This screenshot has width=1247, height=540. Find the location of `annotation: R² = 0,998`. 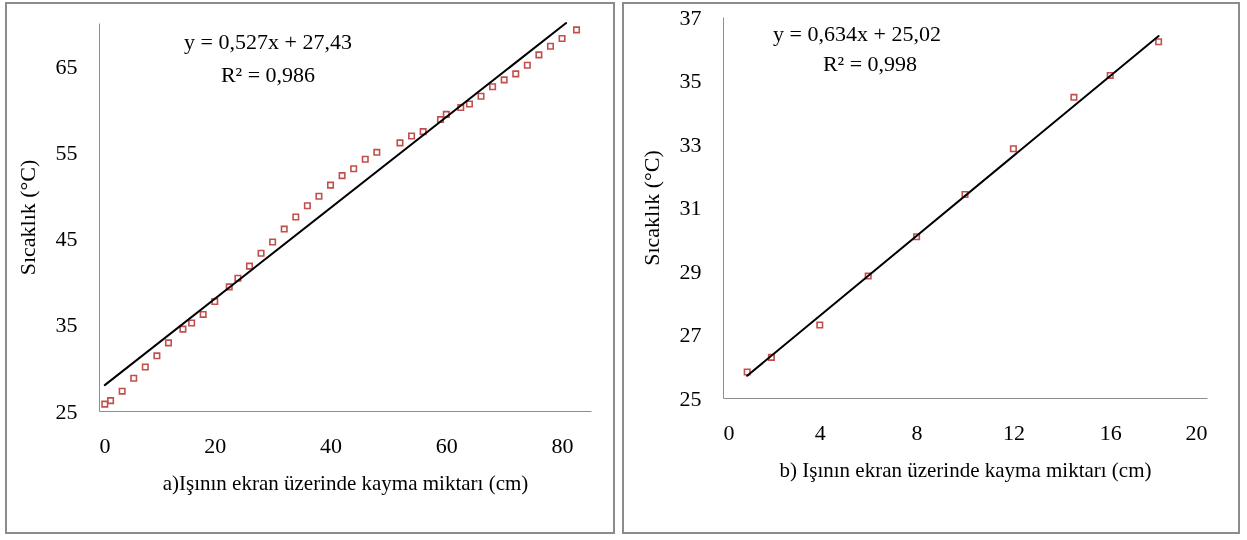

annotation: R² = 0,998 is located at coordinates (870, 63).